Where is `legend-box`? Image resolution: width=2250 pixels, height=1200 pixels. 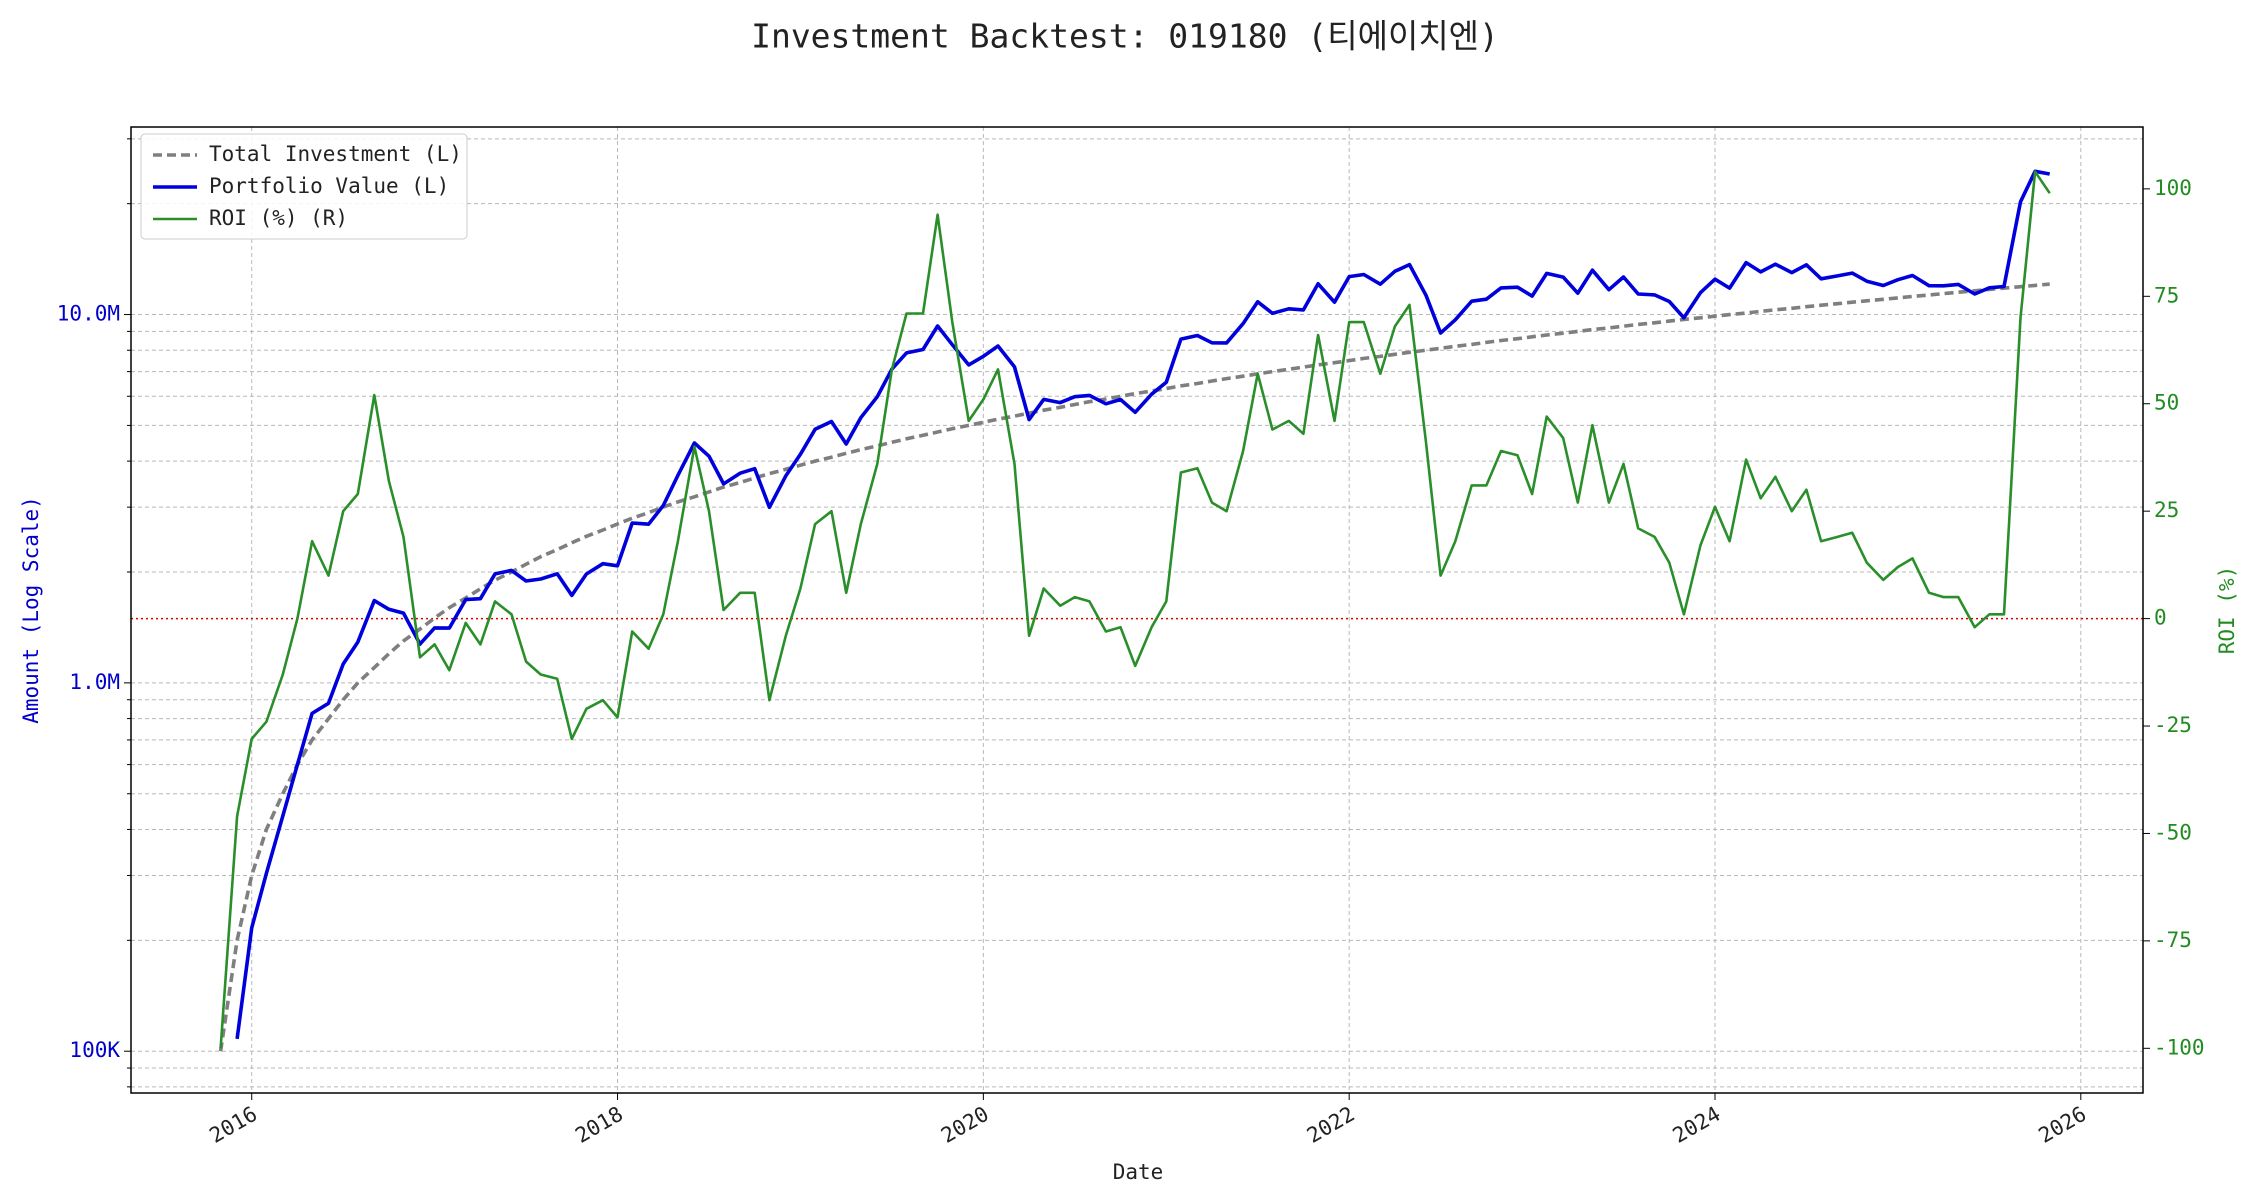 legend-box is located at coordinates (304, 186).